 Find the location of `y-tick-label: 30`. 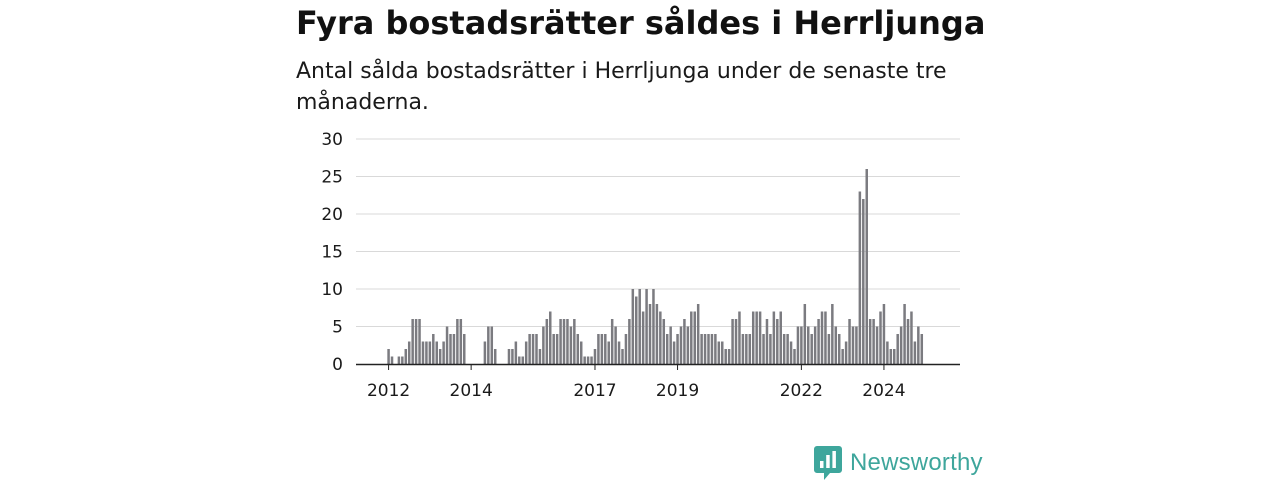

y-tick-label: 30 is located at coordinates (332, 140).